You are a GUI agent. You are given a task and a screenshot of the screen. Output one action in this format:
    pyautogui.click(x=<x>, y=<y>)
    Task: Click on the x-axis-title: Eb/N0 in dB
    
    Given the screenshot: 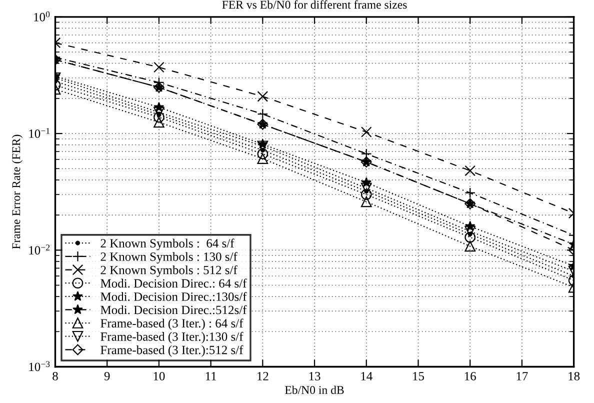 What is the action you would take?
    pyautogui.click(x=314, y=390)
    